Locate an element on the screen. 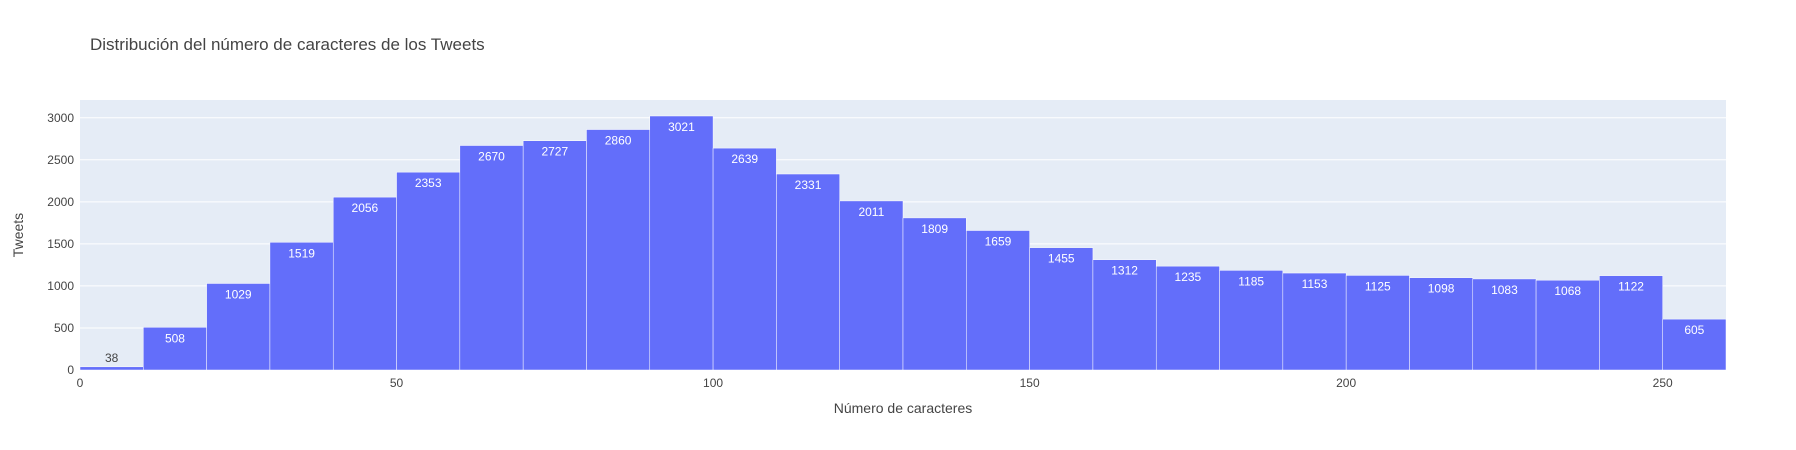 Image resolution: width=1796 pixels, height=450 pixels. bar-value-label: 1068 is located at coordinates (1567, 291).